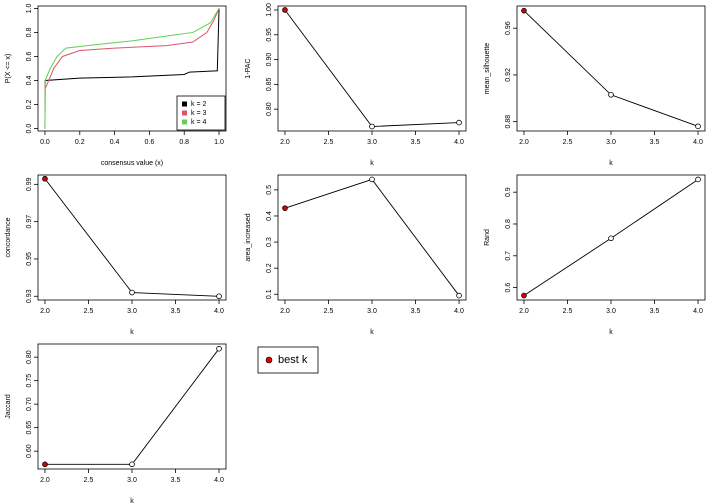 Image resolution: width=720 pixels, height=504 pixels. I want to click on x-tick-label: 0.4, so click(115, 142).